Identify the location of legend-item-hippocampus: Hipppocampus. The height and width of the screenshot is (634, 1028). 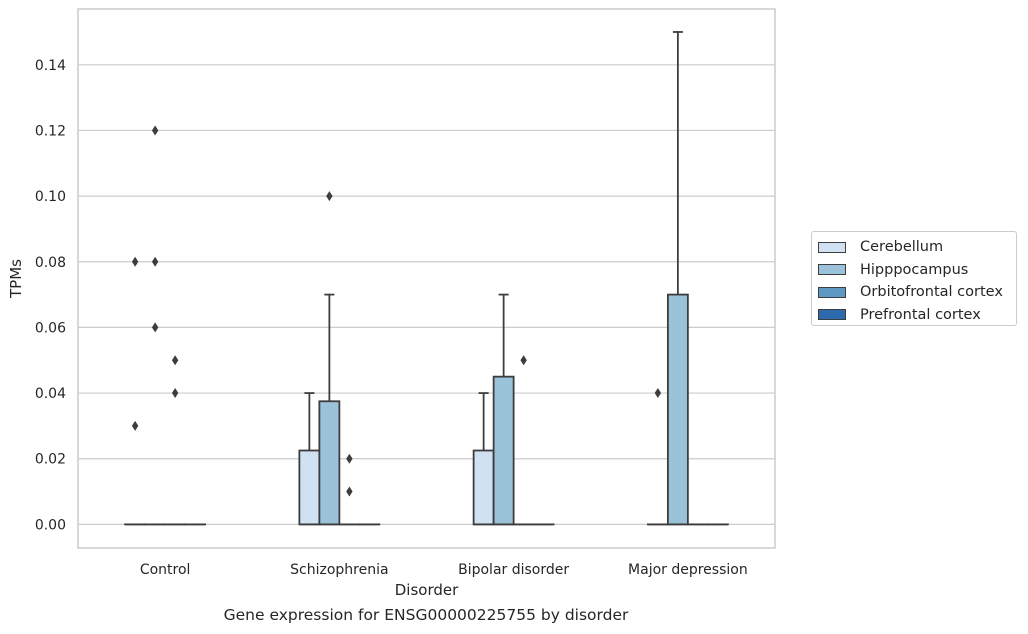
(917, 270).